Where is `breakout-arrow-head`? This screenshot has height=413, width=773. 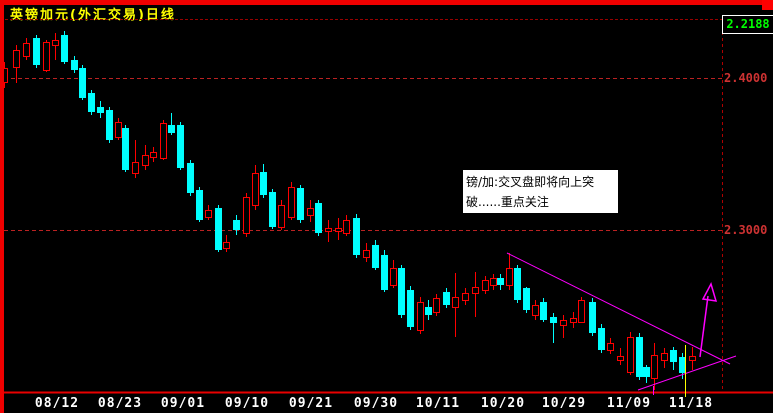 breakout-arrow-head is located at coordinates (709, 292).